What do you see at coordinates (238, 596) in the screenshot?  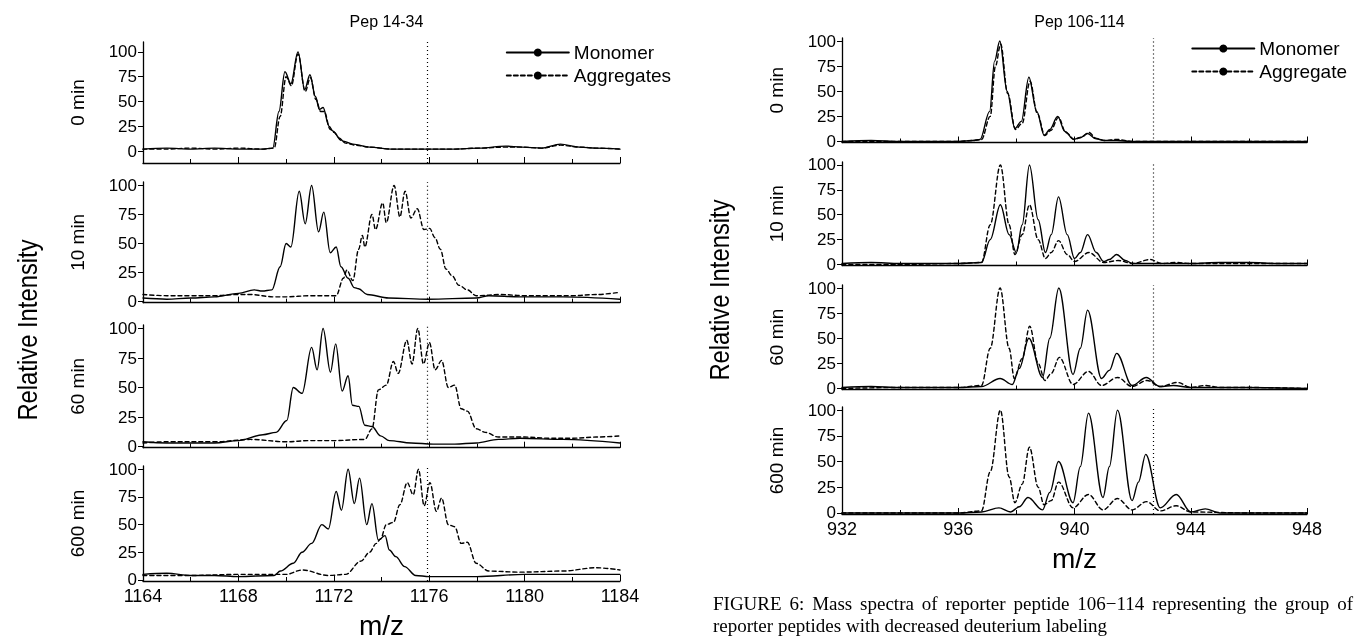 I see `x-tick-label: 1168` at bounding box center [238, 596].